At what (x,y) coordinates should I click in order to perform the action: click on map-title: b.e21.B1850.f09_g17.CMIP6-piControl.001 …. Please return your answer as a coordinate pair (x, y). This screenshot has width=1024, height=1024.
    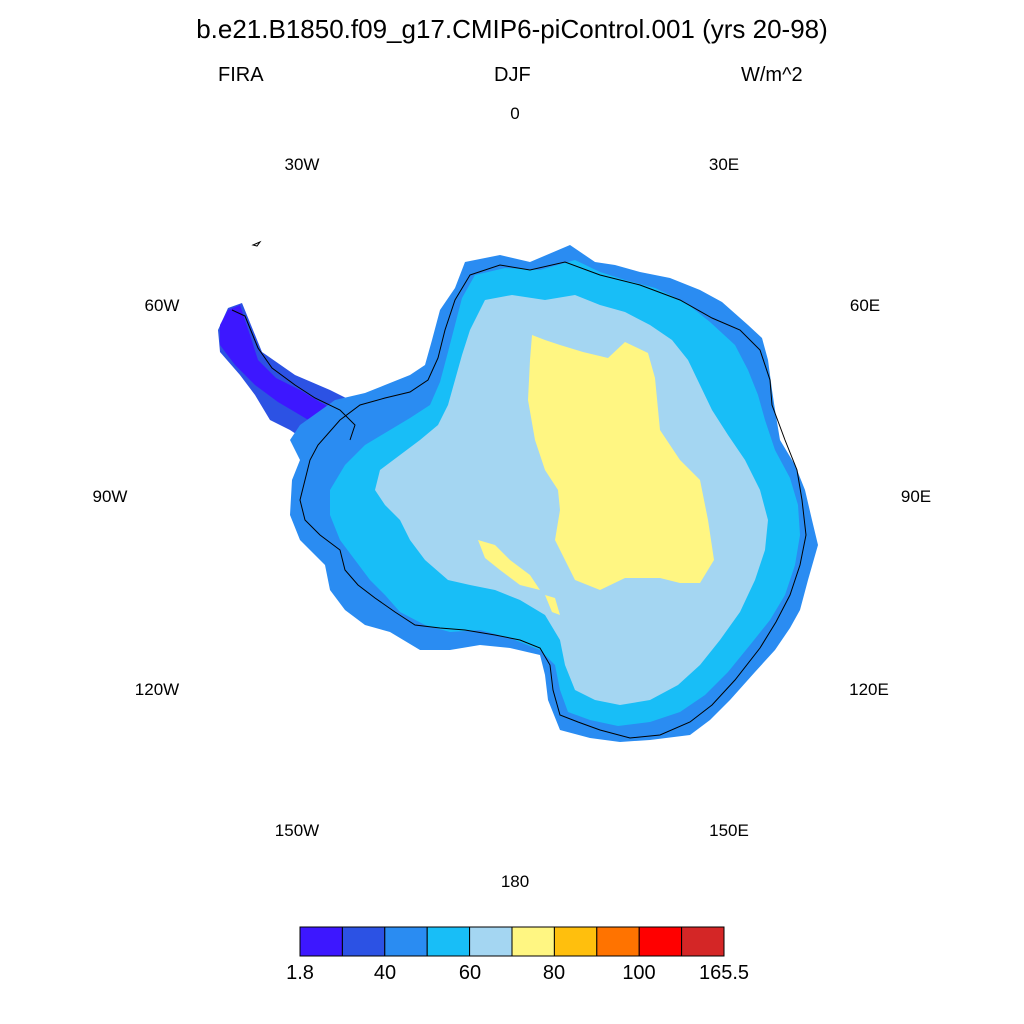
    Looking at the image, I should click on (512, 29).